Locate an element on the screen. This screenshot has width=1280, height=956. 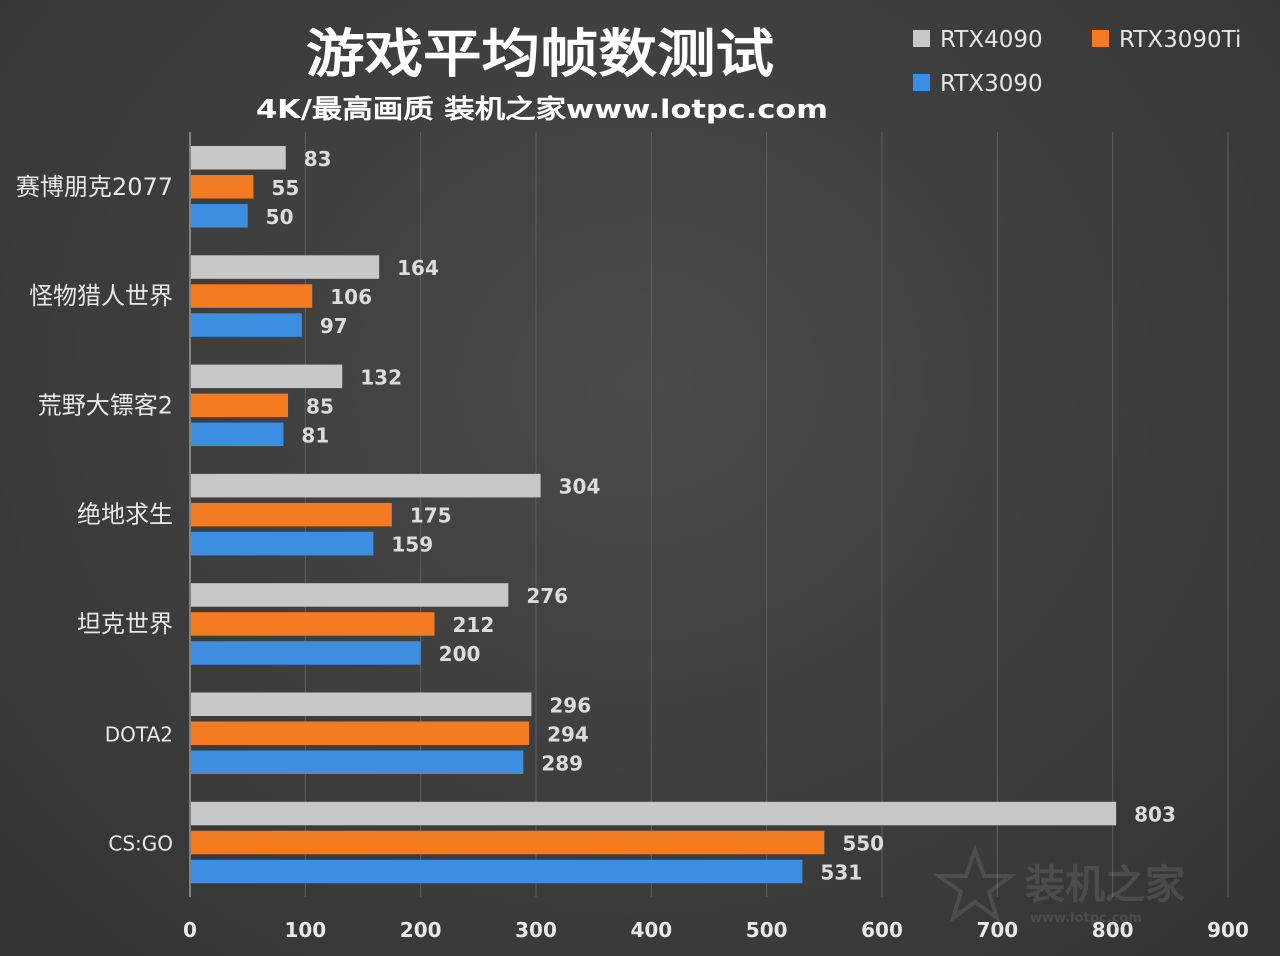
legend-item-rtx3090ti: RTX3090Ti is located at coordinates (1166, 40).